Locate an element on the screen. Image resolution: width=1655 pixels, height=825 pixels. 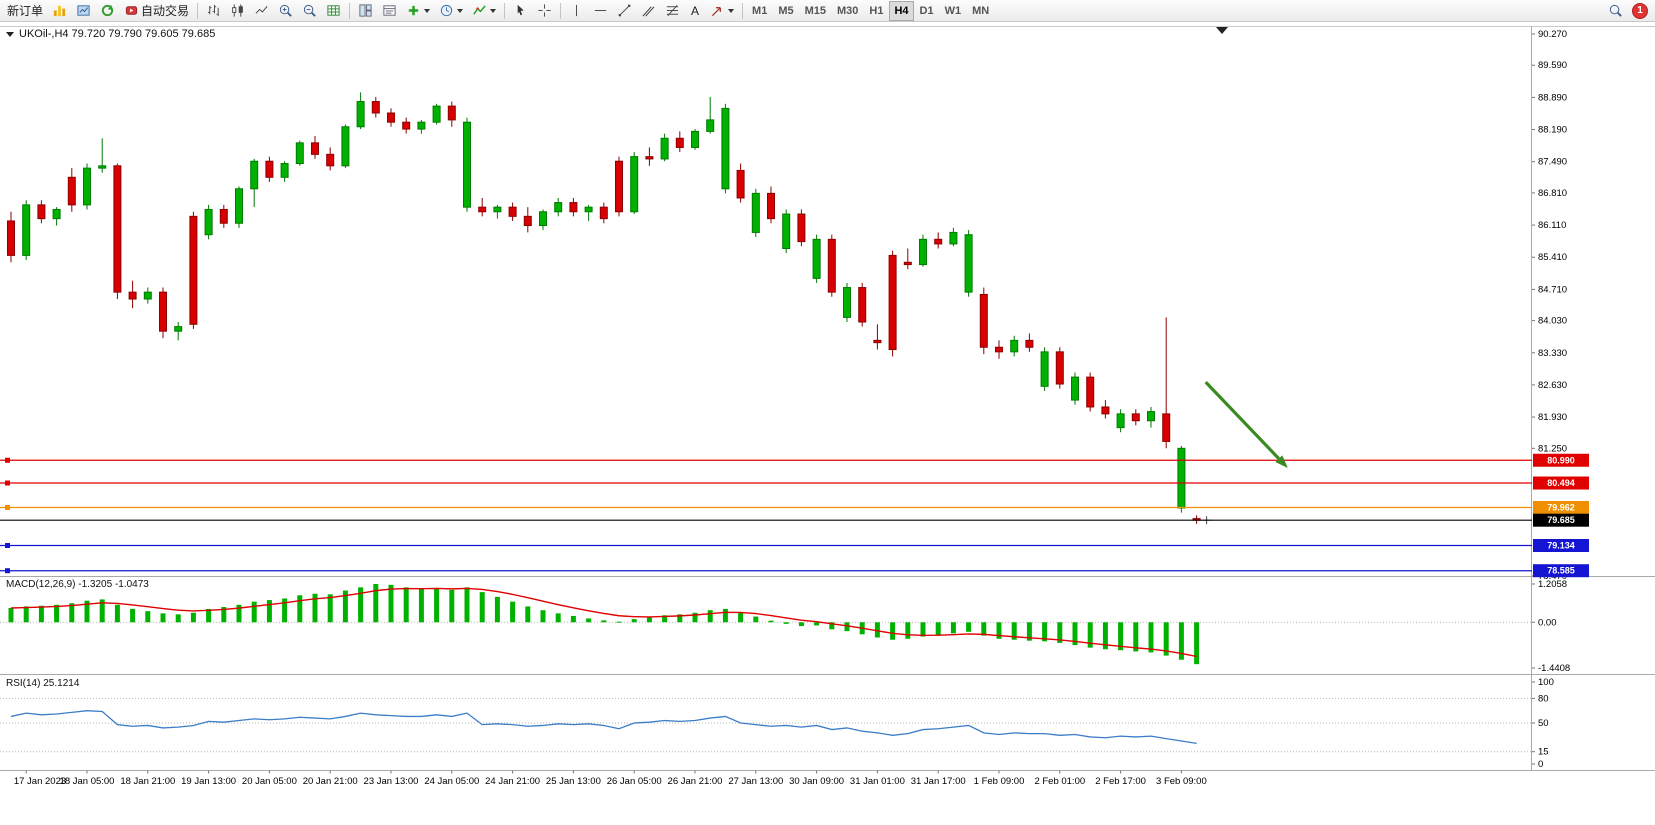
fibonacci-icon is located at coordinates (672, 10).